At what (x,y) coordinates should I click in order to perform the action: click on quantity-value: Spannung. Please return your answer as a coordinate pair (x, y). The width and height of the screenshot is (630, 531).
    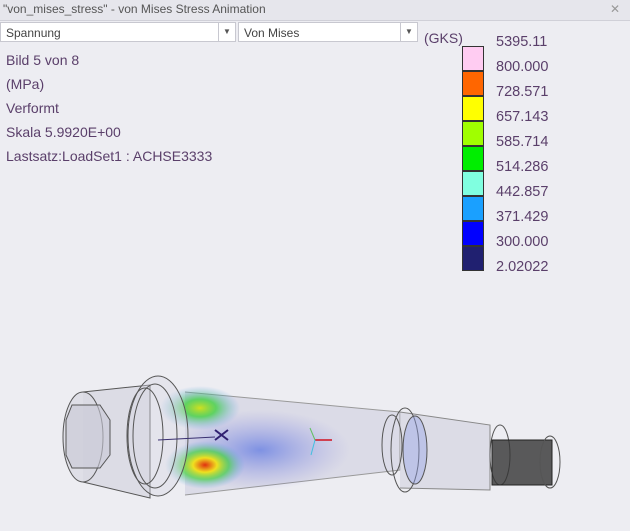
    Looking at the image, I should click on (33, 33).